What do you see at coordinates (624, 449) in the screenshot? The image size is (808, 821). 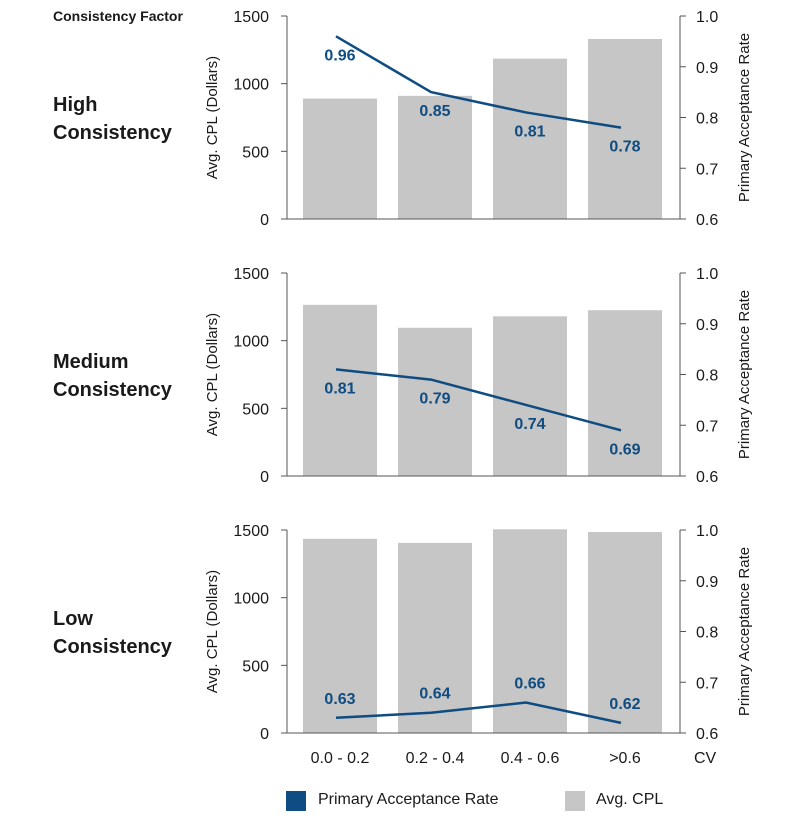 I see `rate-data-label: 0.69` at bounding box center [624, 449].